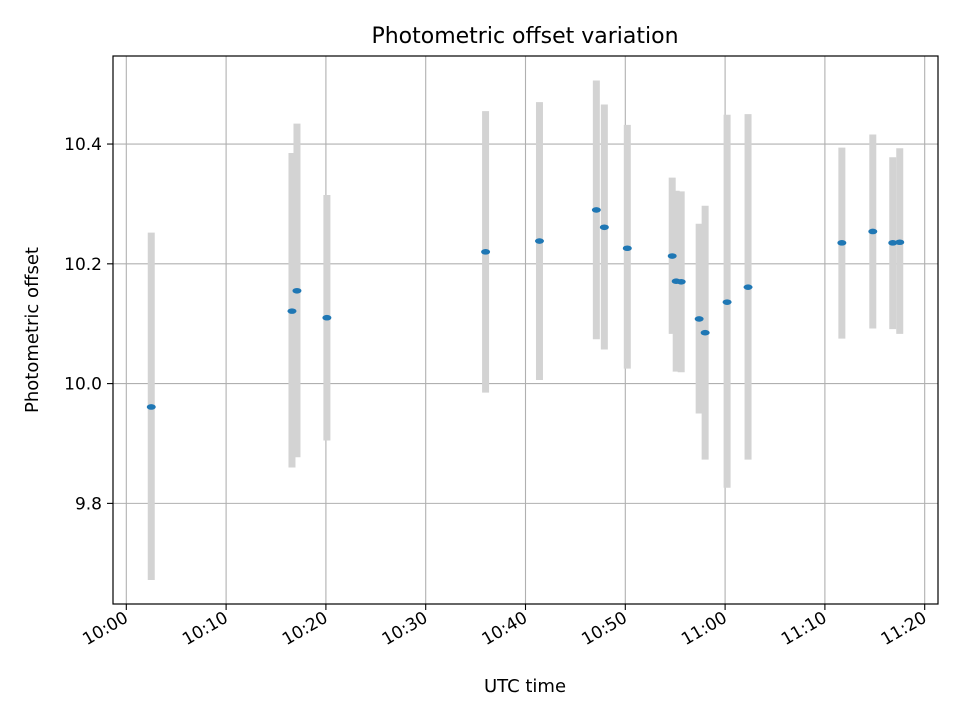 The height and width of the screenshot is (720, 960). What do you see at coordinates (524, 36) in the screenshot?
I see `chart-title: Photometric offset variation` at bounding box center [524, 36].